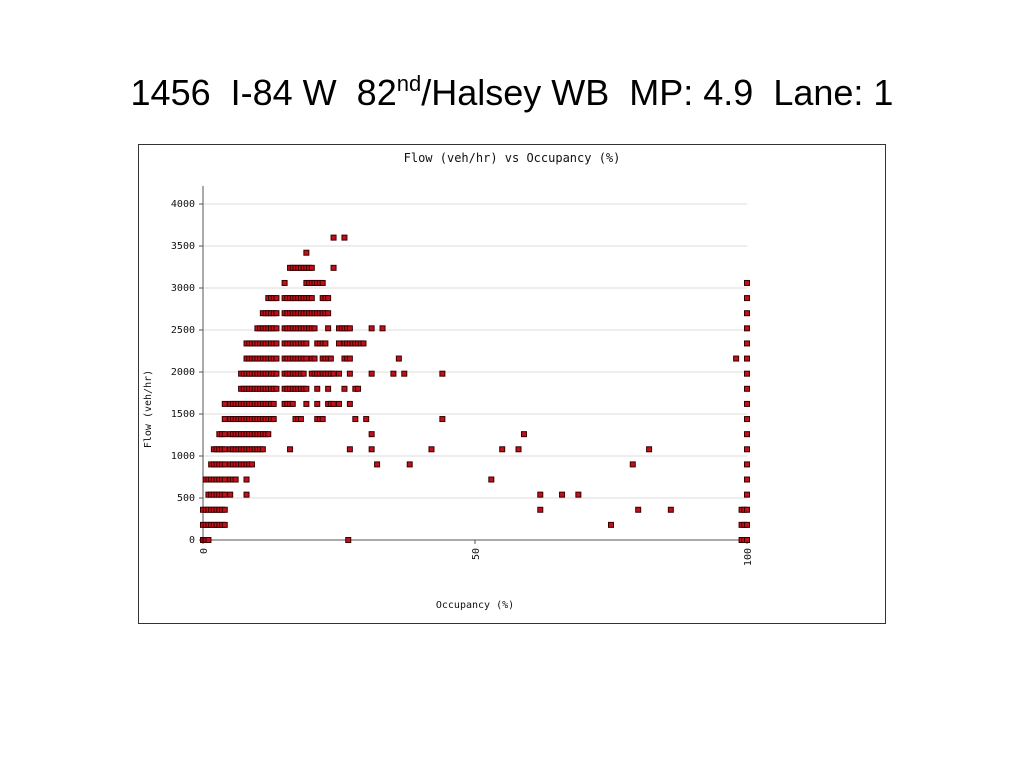 This screenshot has height=768, width=1024. What do you see at coordinates (186, 498) in the screenshot?
I see `y-tick-label: 500` at bounding box center [186, 498].